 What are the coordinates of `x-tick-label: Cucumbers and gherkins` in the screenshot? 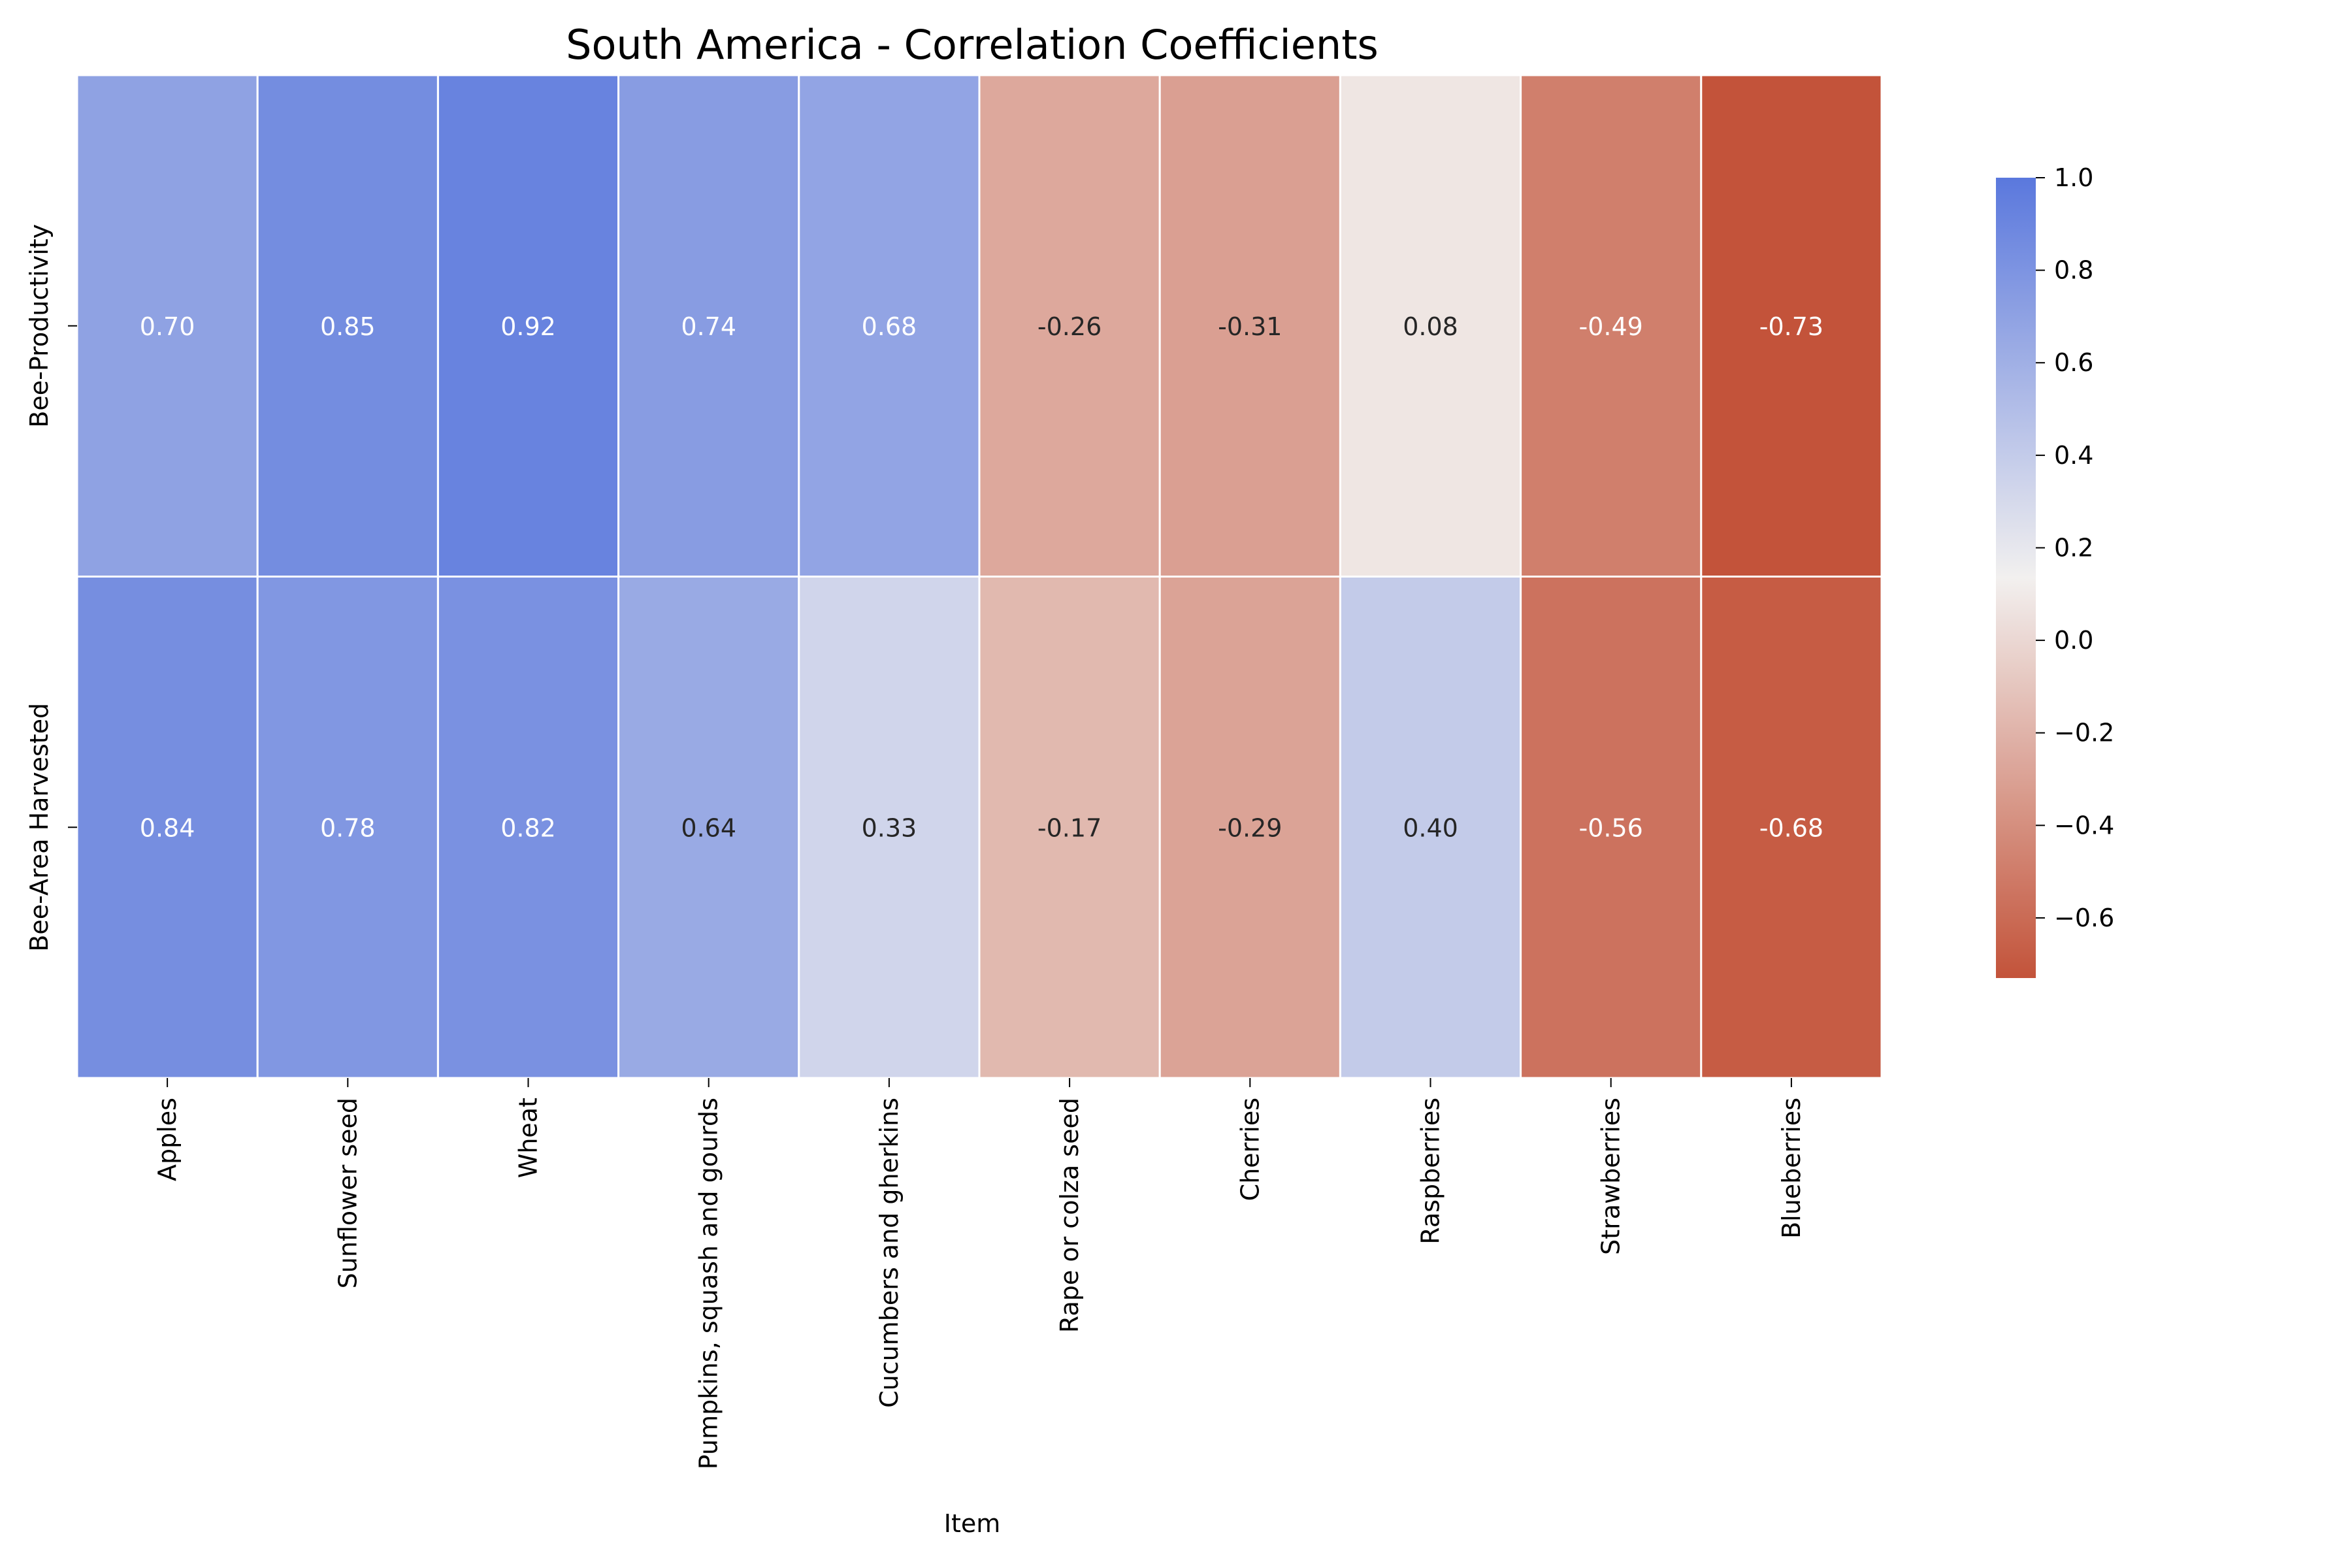 It's located at (889, 1253).